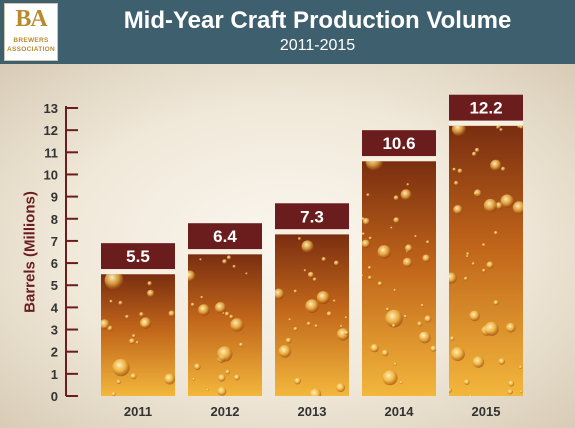 Image resolution: width=575 pixels, height=428 pixels. I want to click on value-label-box, so click(486, 107).